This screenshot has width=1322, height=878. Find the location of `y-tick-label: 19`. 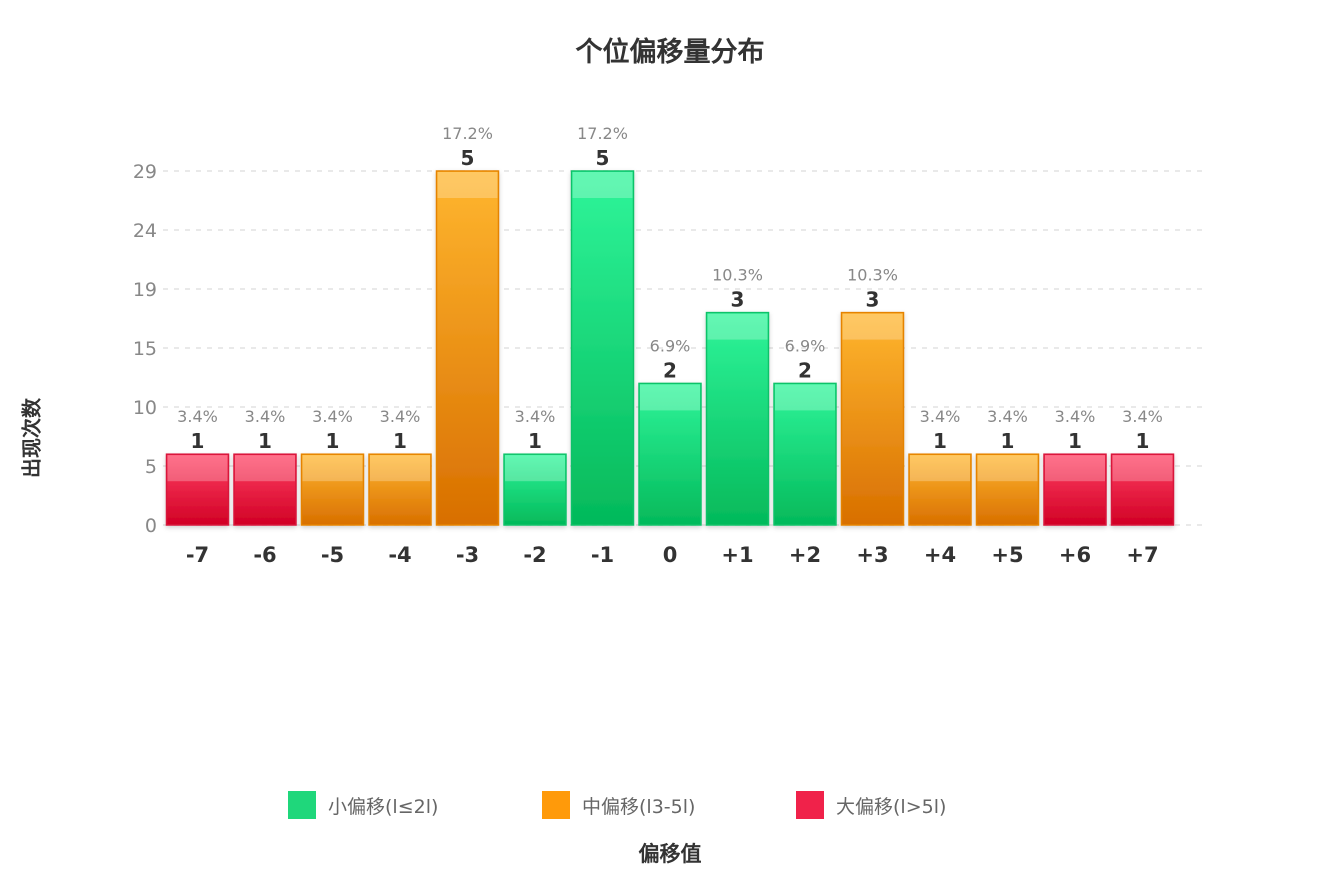

y-tick-label: 19 is located at coordinates (145, 290).